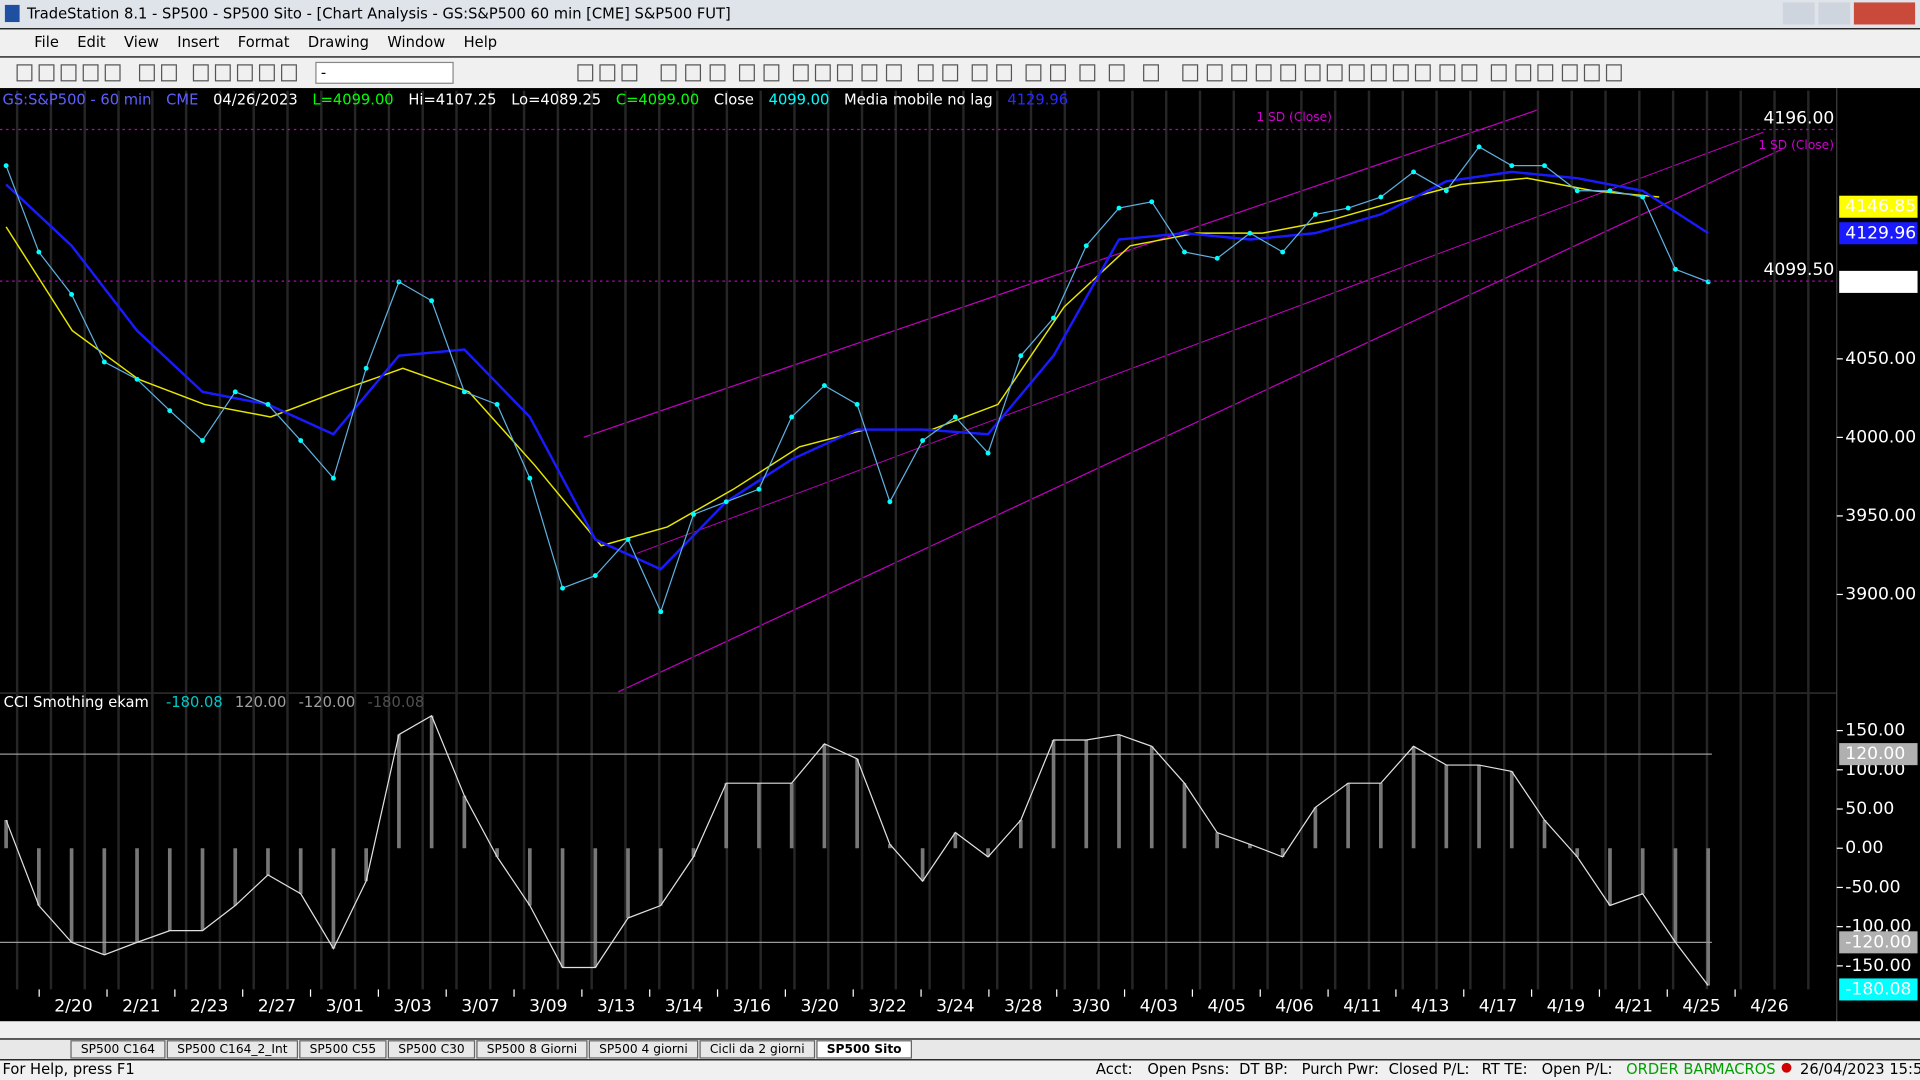  What do you see at coordinates (91, 42) in the screenshot?
I see `menu-item: Edit` at bounding box center [91, 42].